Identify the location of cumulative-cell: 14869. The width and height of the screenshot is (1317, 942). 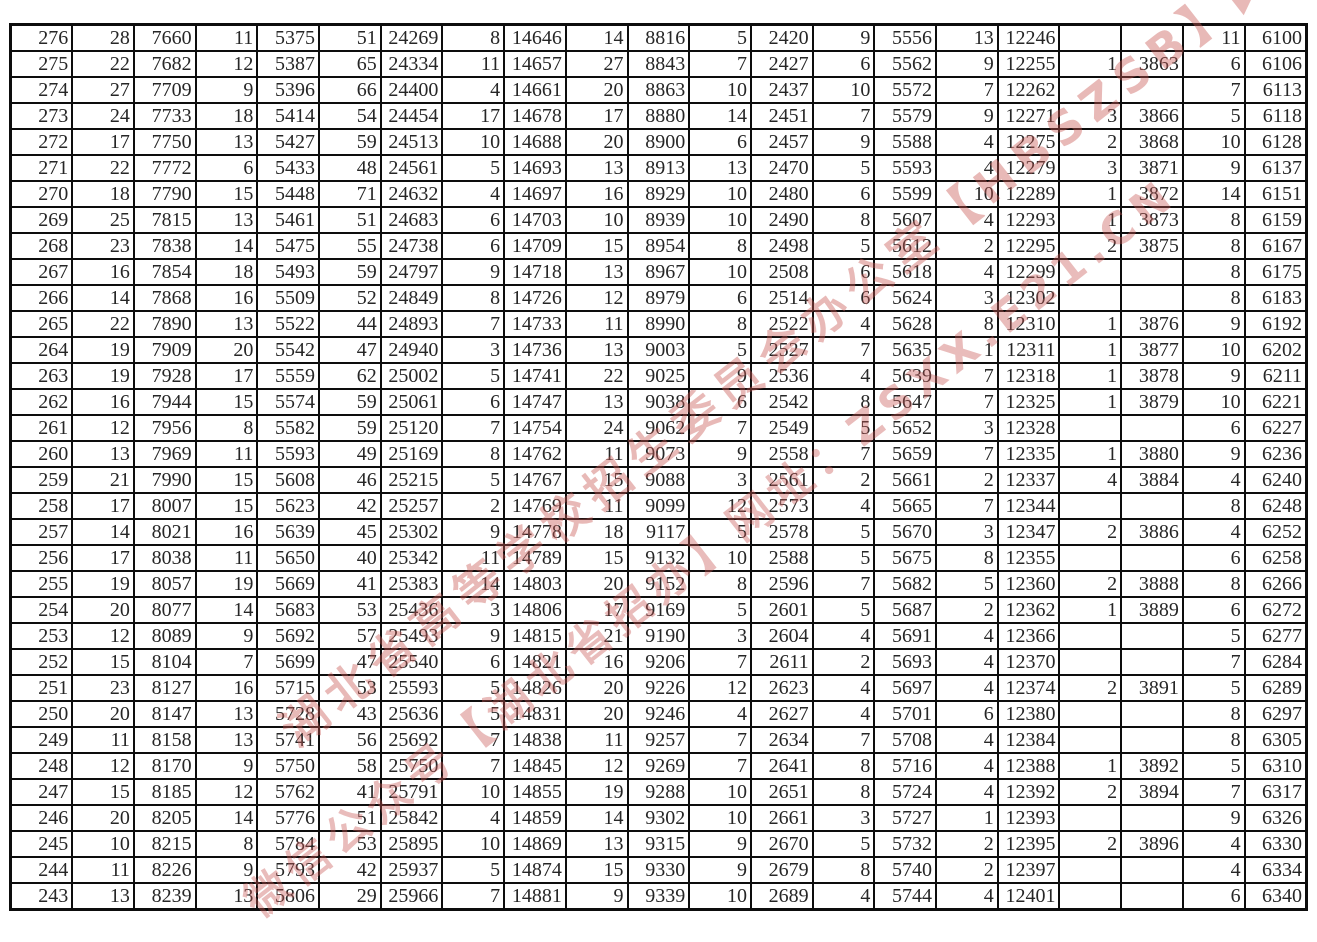
(535, 844).